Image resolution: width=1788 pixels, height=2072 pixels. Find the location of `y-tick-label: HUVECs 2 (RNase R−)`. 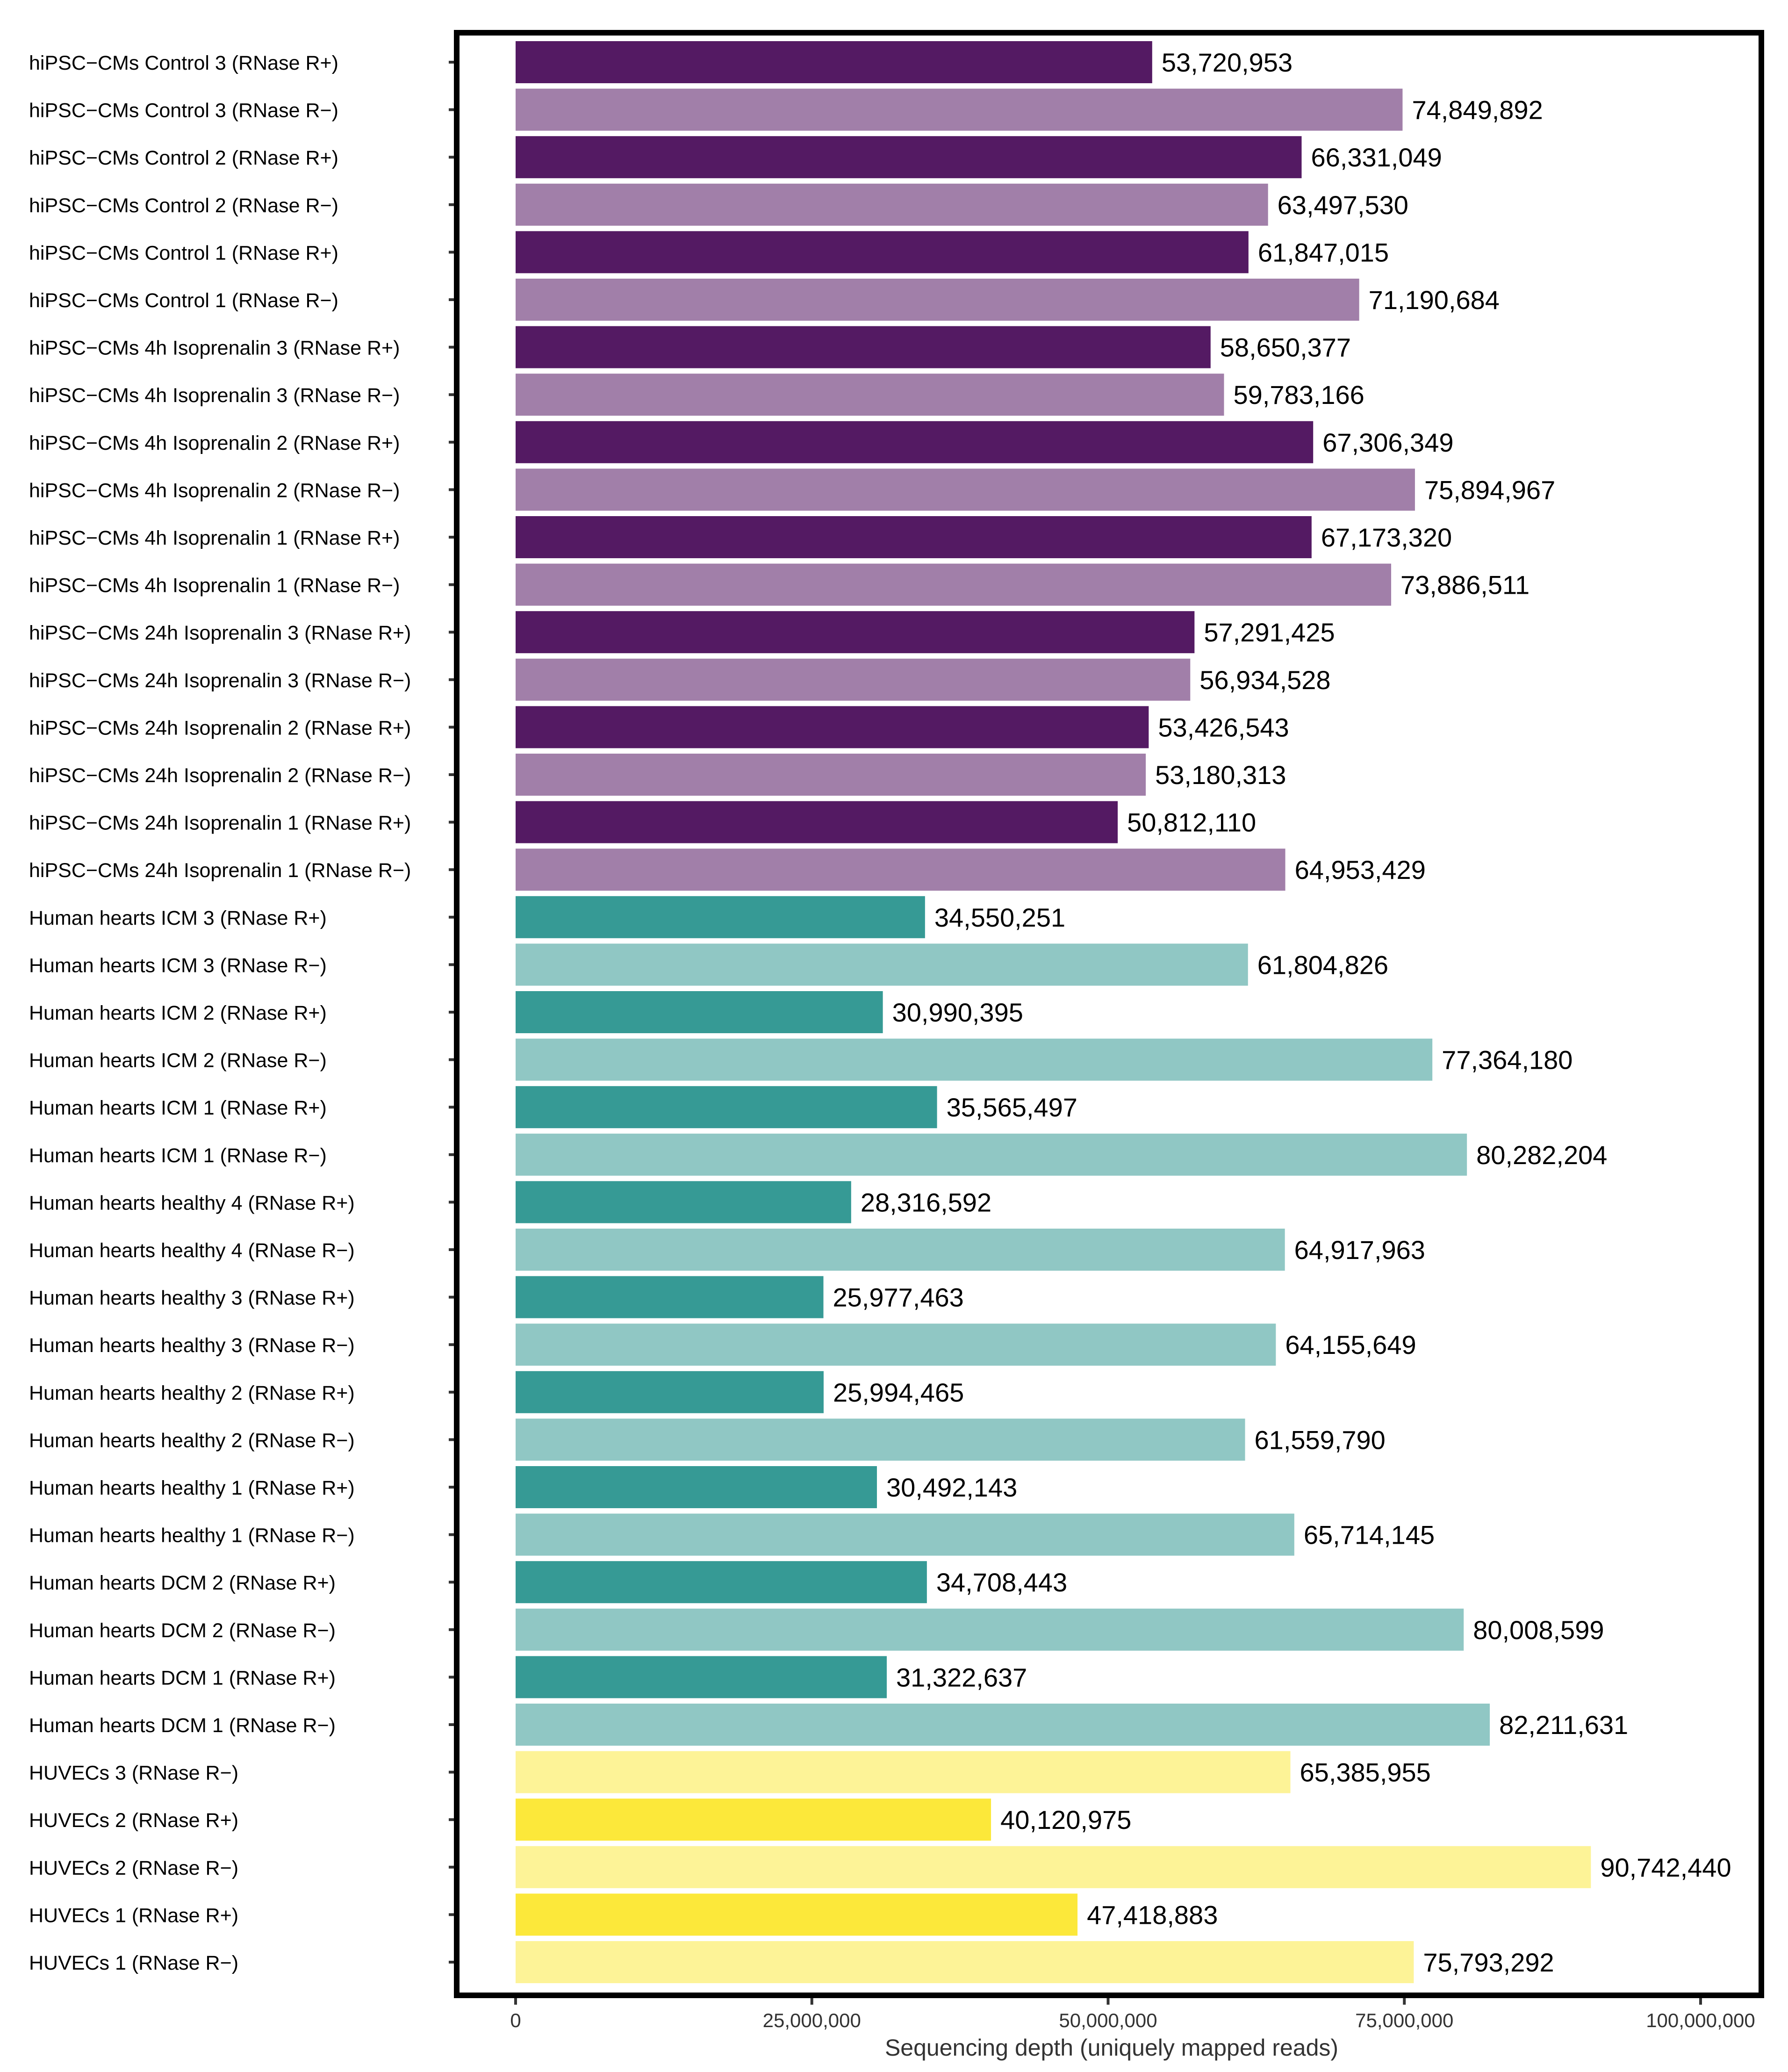

y-tick-label: HUVECs 2 (RNase R−) is located at coordinates (133, 1868).